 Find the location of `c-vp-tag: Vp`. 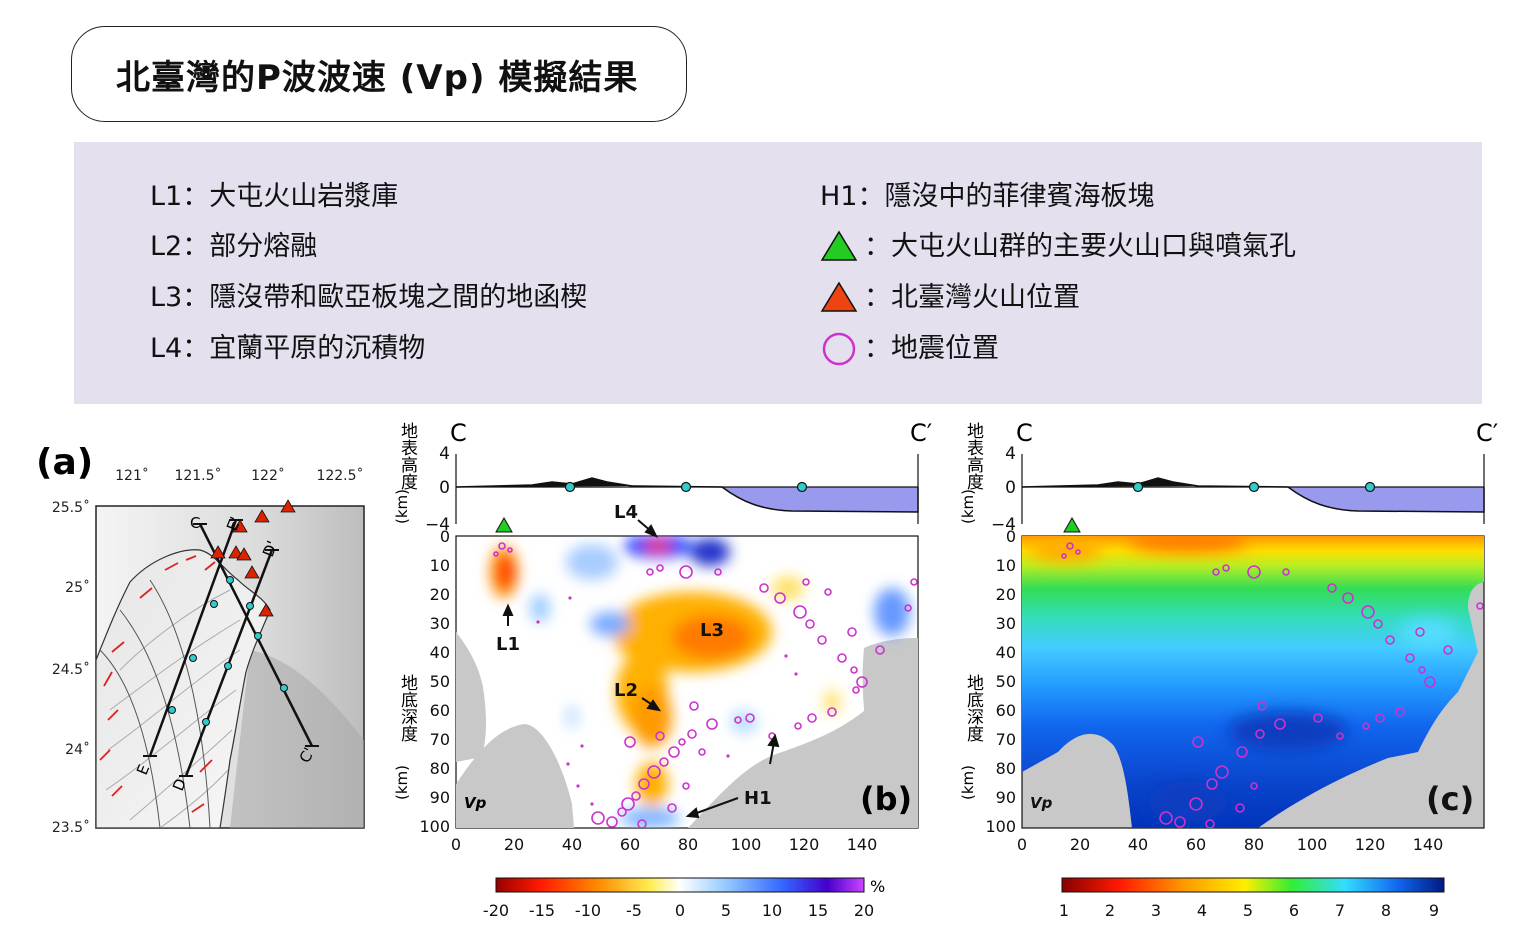

c-vp-tag: Vp is located at coordinates (1041, 803).